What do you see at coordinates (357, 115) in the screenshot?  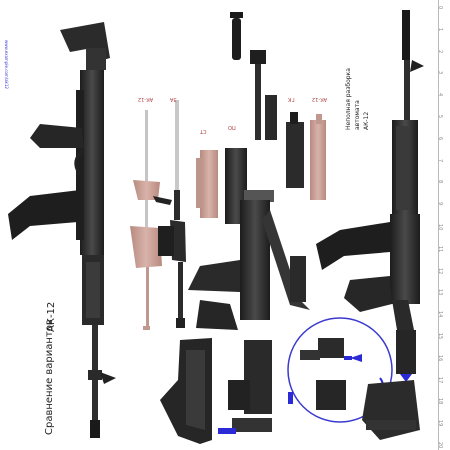 I see `right-caption-line2: автомата` at bounding box center [357, 115].